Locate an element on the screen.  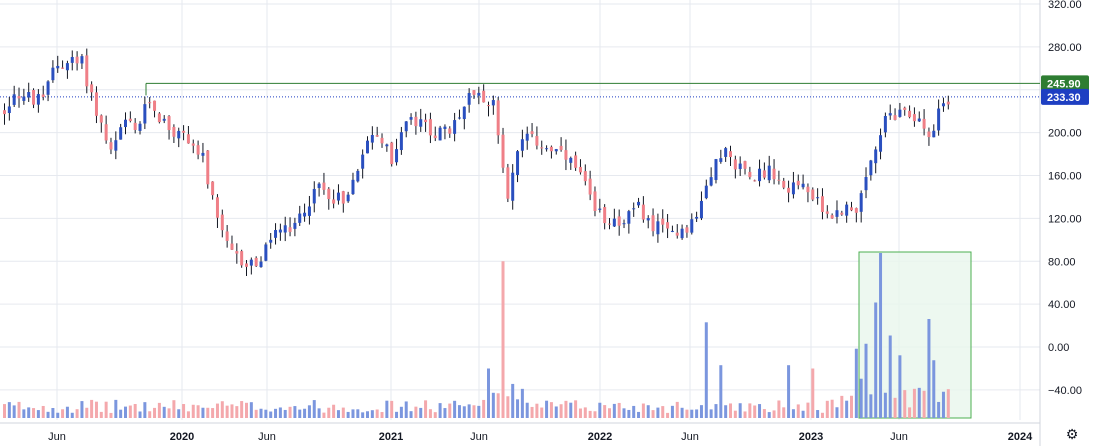
x-tick-label: 2022 is located at coordinates (600, 437).